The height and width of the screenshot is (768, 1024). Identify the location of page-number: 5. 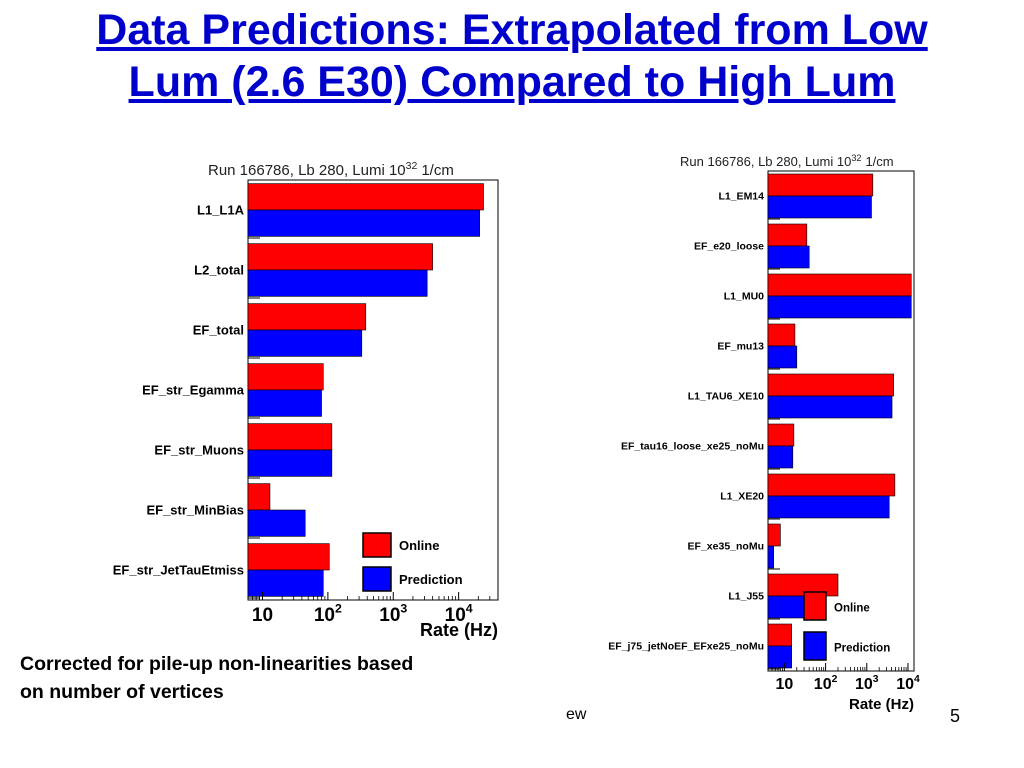
(955, 716).